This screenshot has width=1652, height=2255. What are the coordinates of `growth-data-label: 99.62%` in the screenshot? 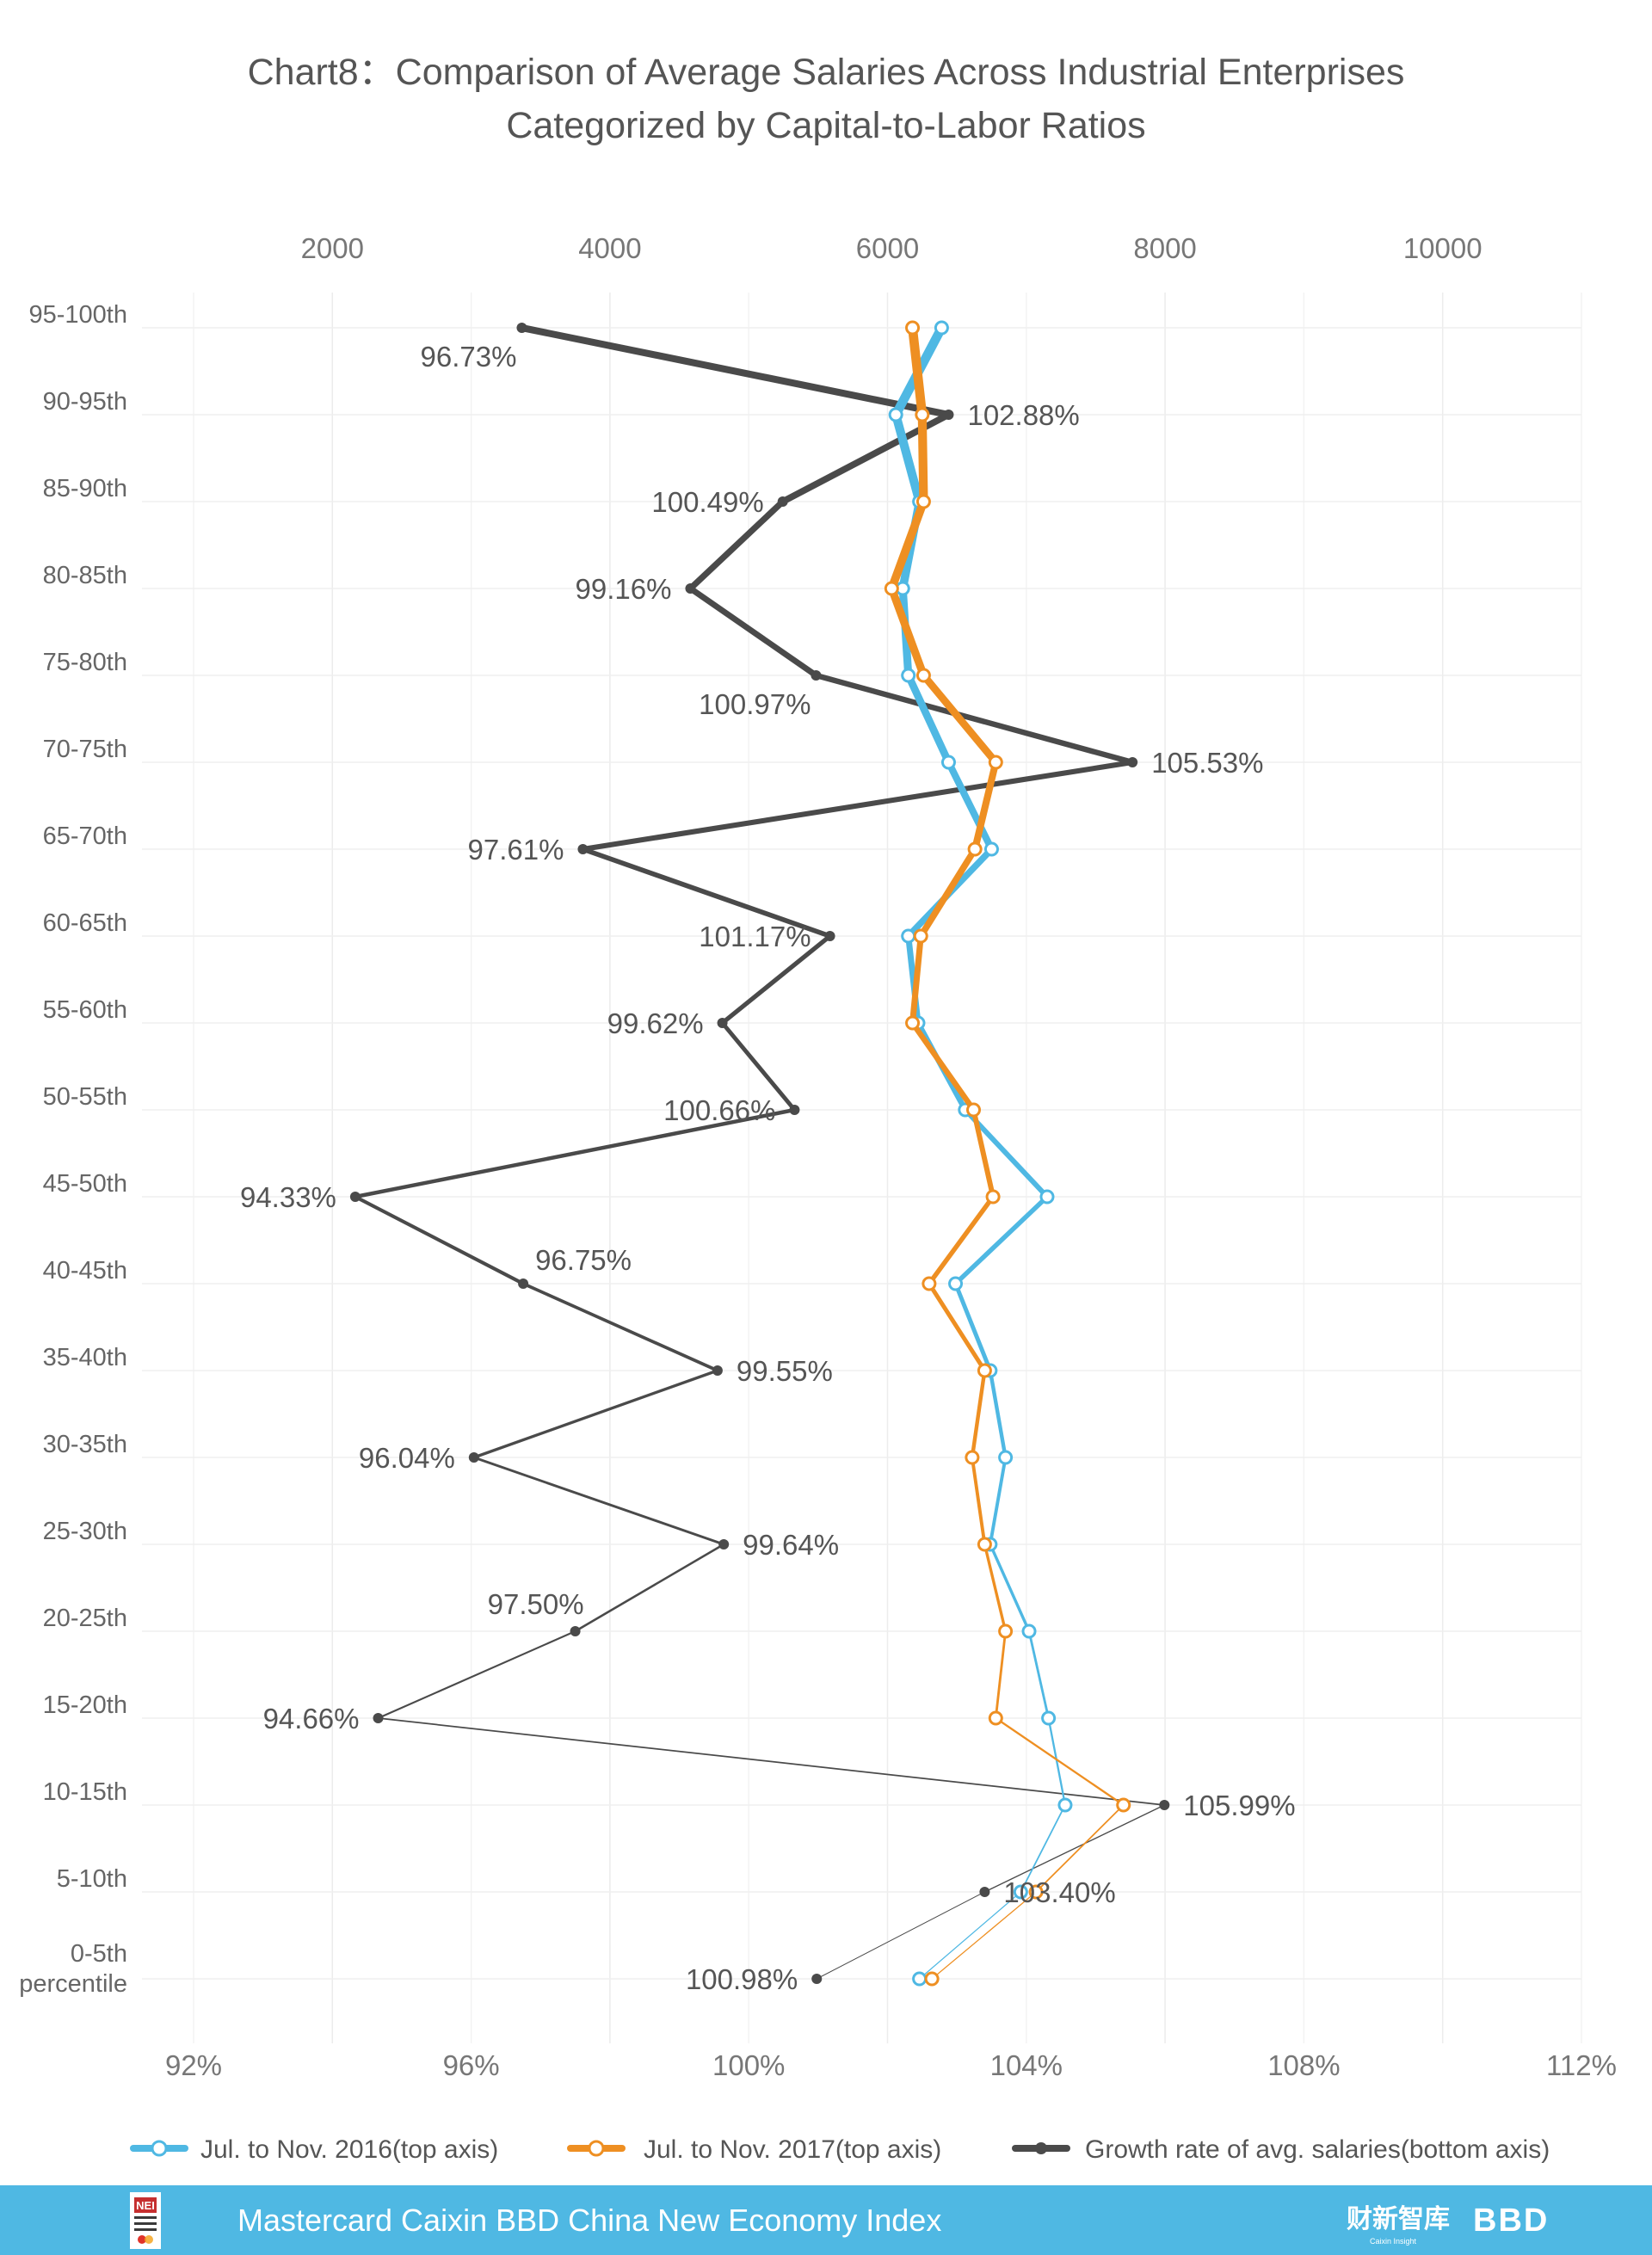 It's located at (655, 1023).